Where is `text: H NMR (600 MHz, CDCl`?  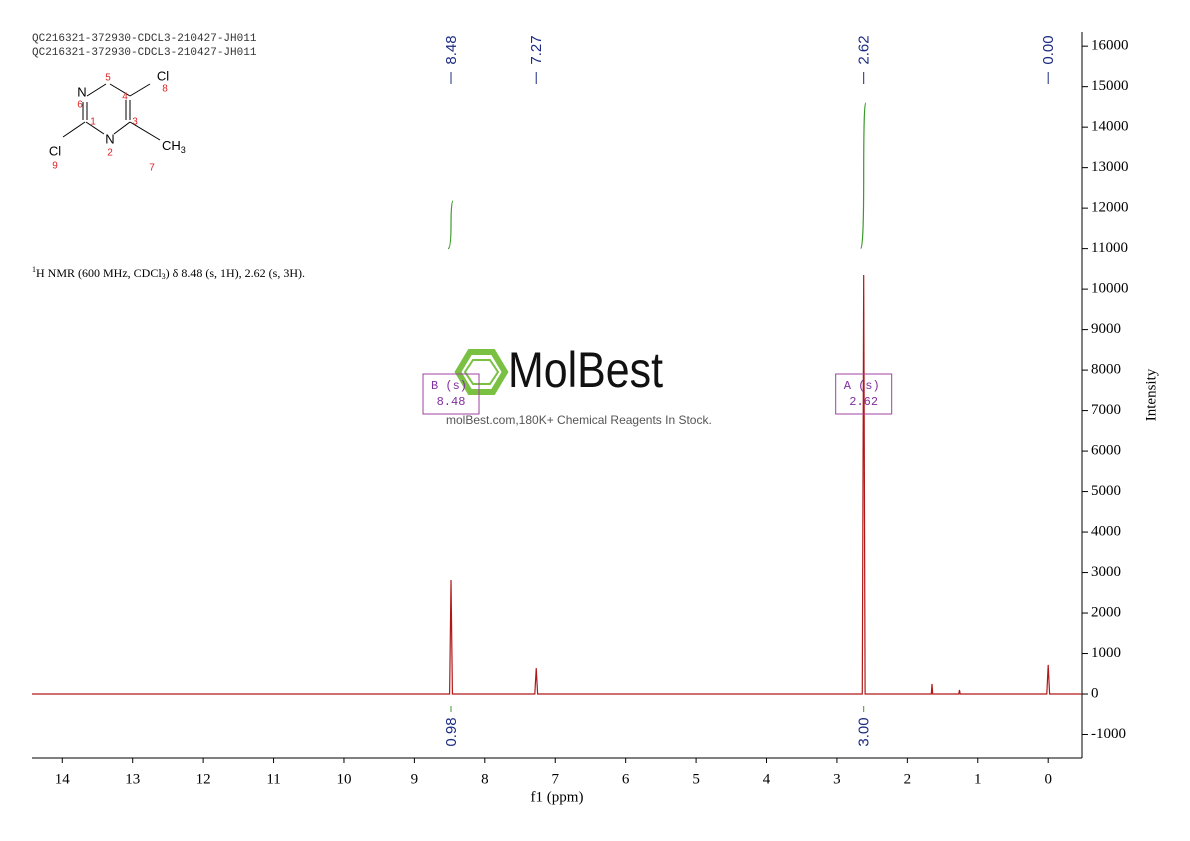 text: H NMR (600 MHz, CDCl is located at coordinates (99, 273).